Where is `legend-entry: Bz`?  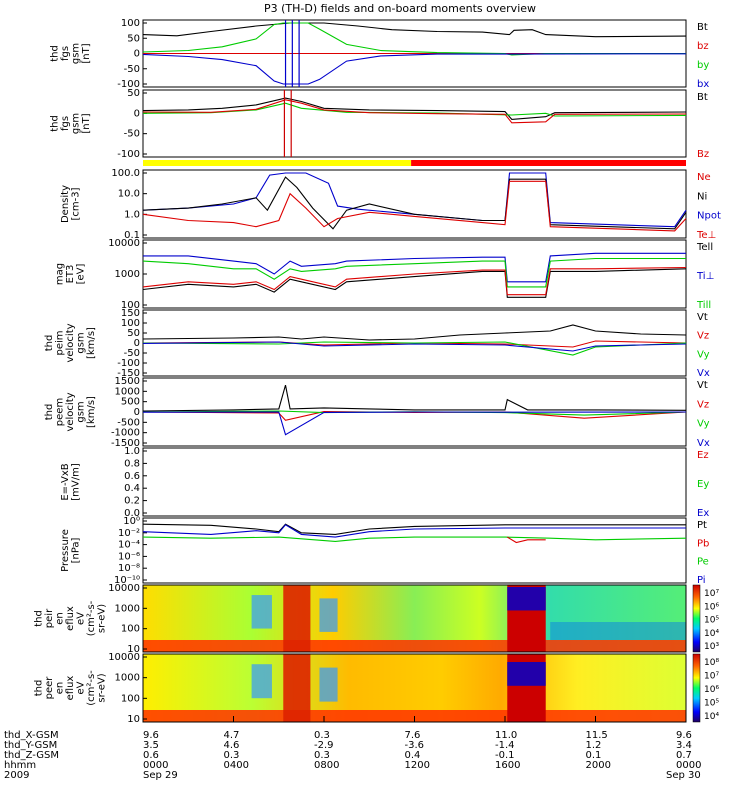
legend-entry: Bz is located at coordinates (703, 154).